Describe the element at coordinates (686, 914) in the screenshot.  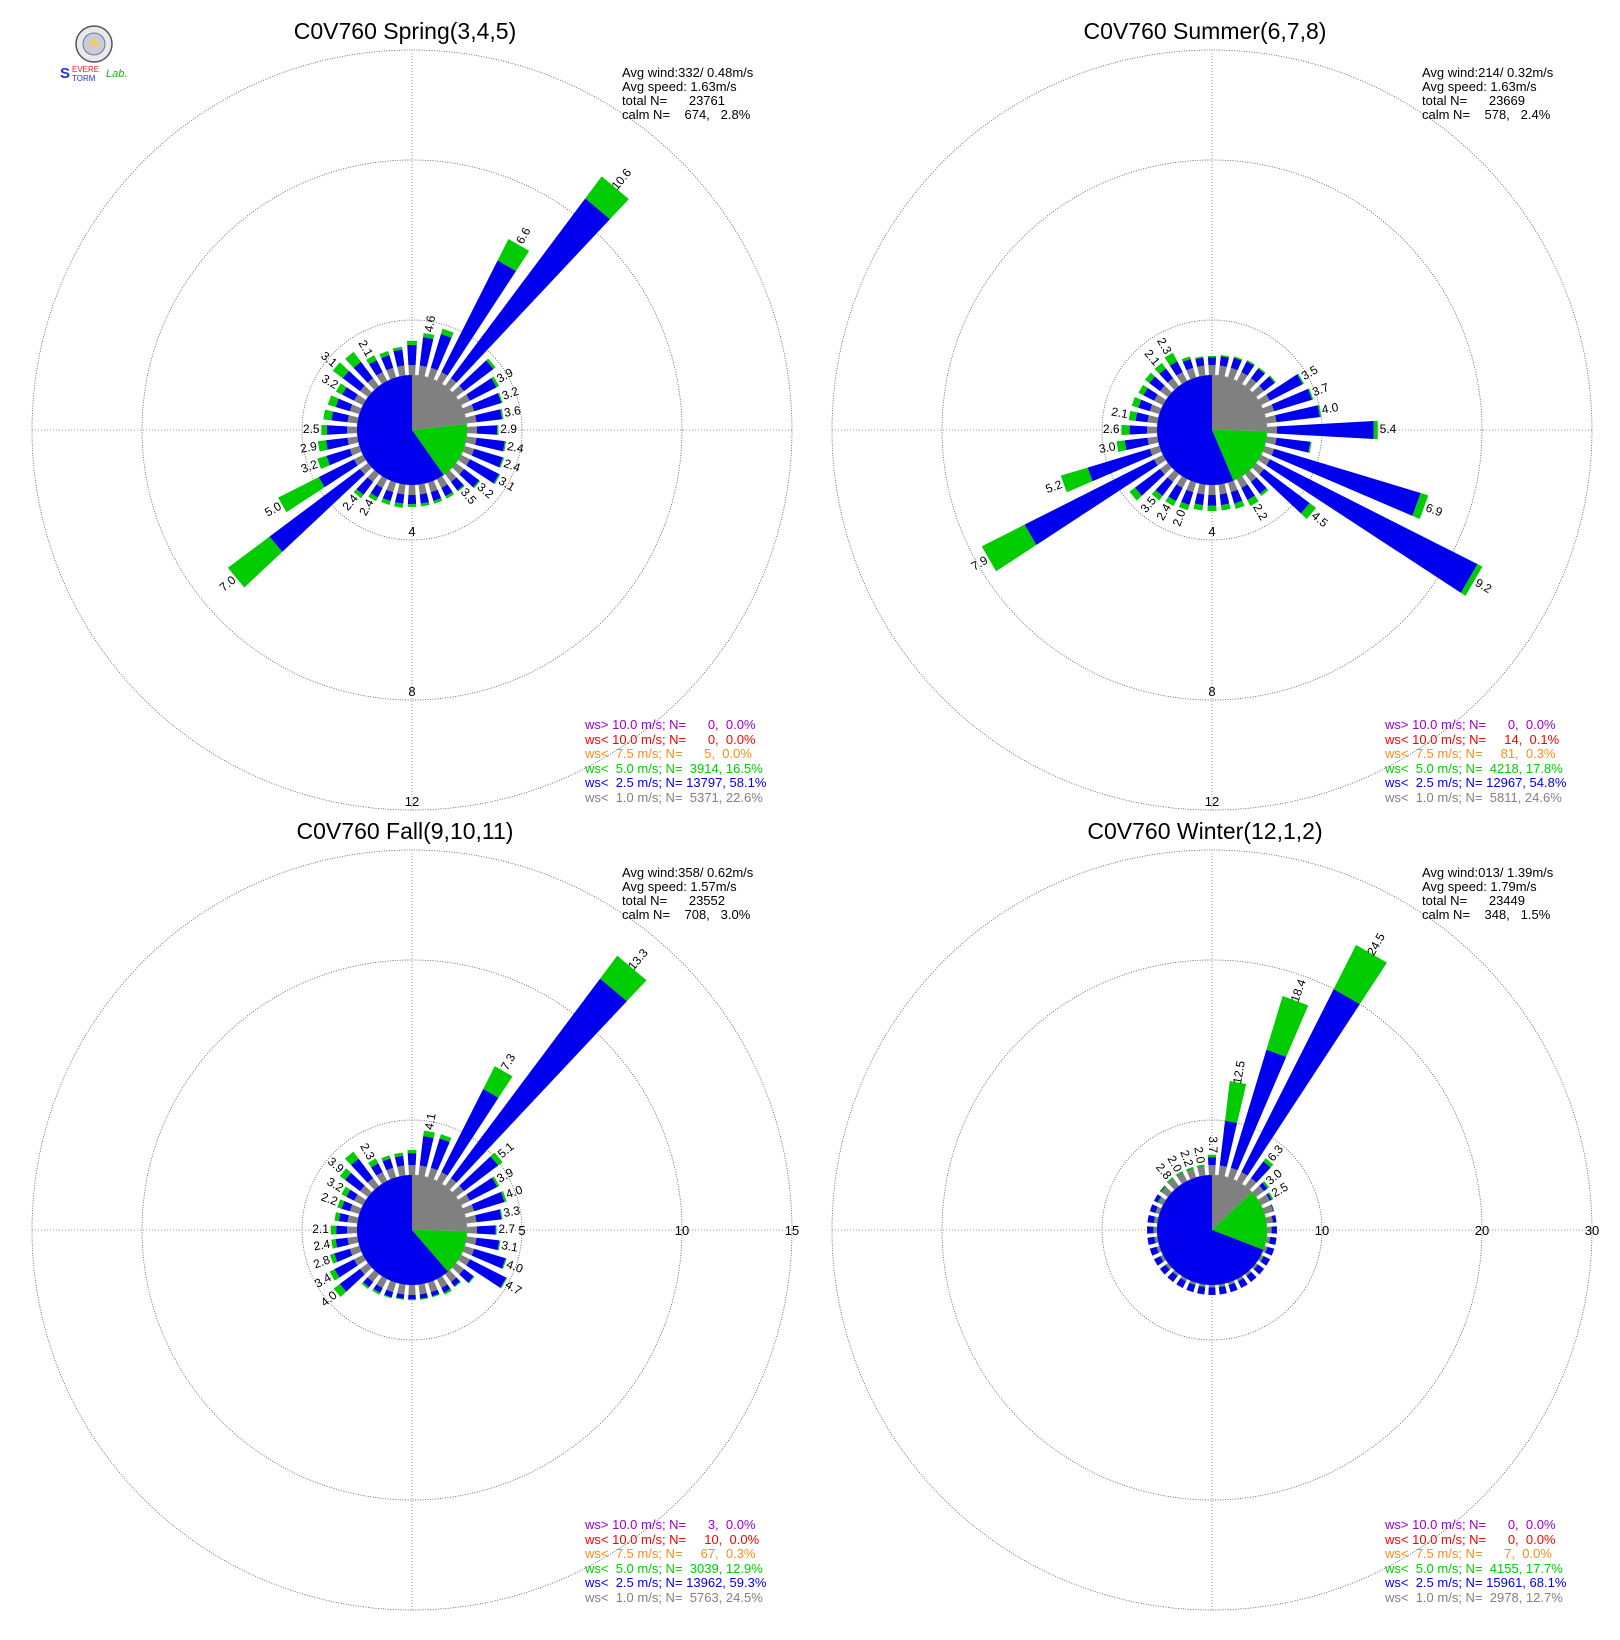
I see `stats-line: calm N= 708, 3.0%` at that location.